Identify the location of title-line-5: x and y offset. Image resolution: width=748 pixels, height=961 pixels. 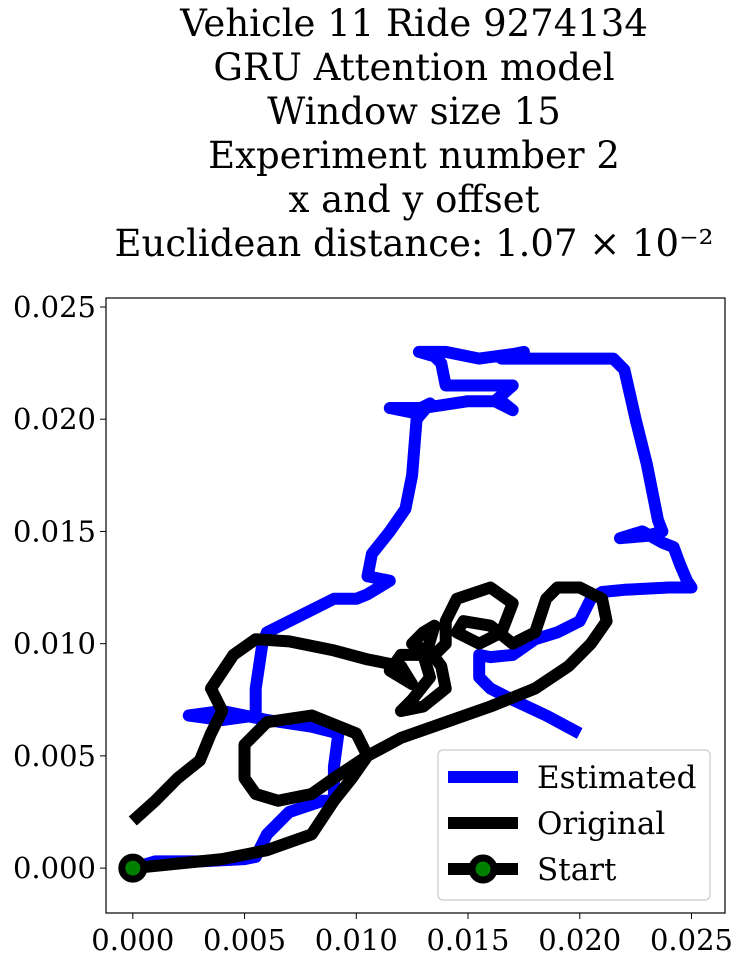
(414, 199).